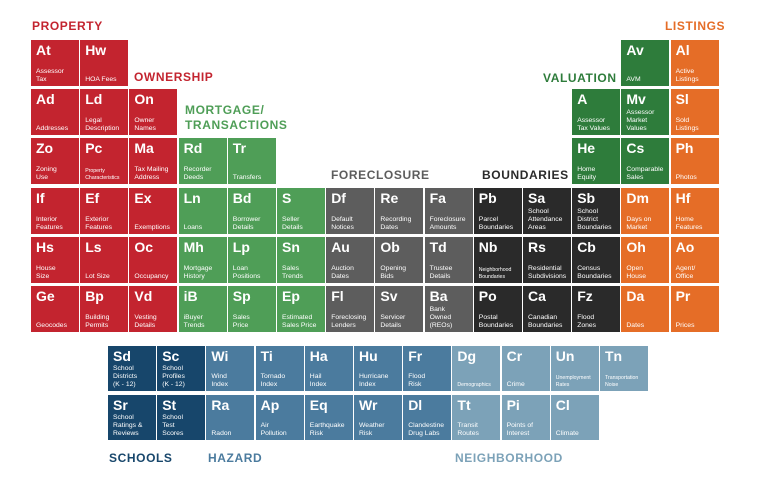 The height and width of the screenshot is (480, 760). What do you see at coordinates (636, 246) in the screenshot?
I see `element-symbol: Oh` at bounding box center [636, 246].